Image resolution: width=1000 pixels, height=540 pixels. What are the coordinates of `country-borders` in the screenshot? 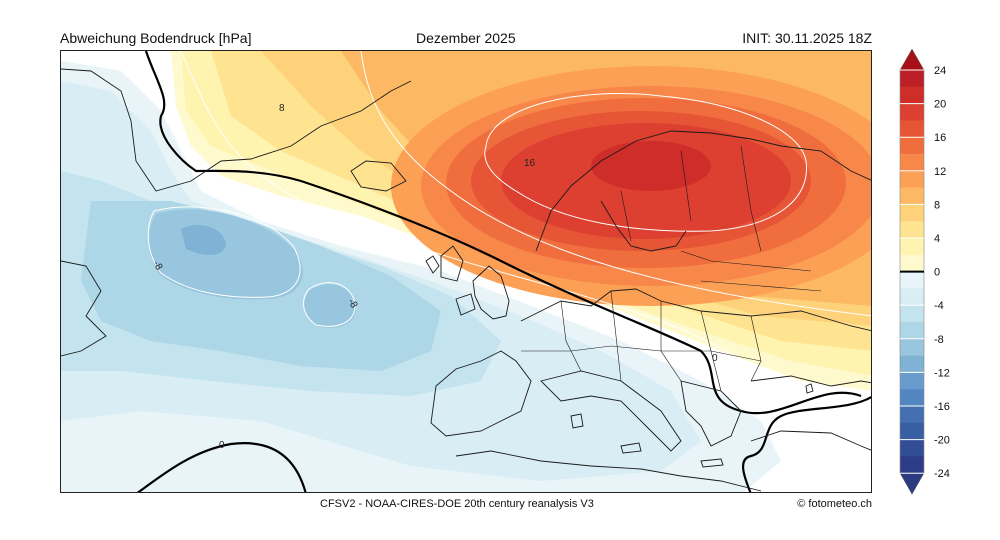 It's located at (671, 268).